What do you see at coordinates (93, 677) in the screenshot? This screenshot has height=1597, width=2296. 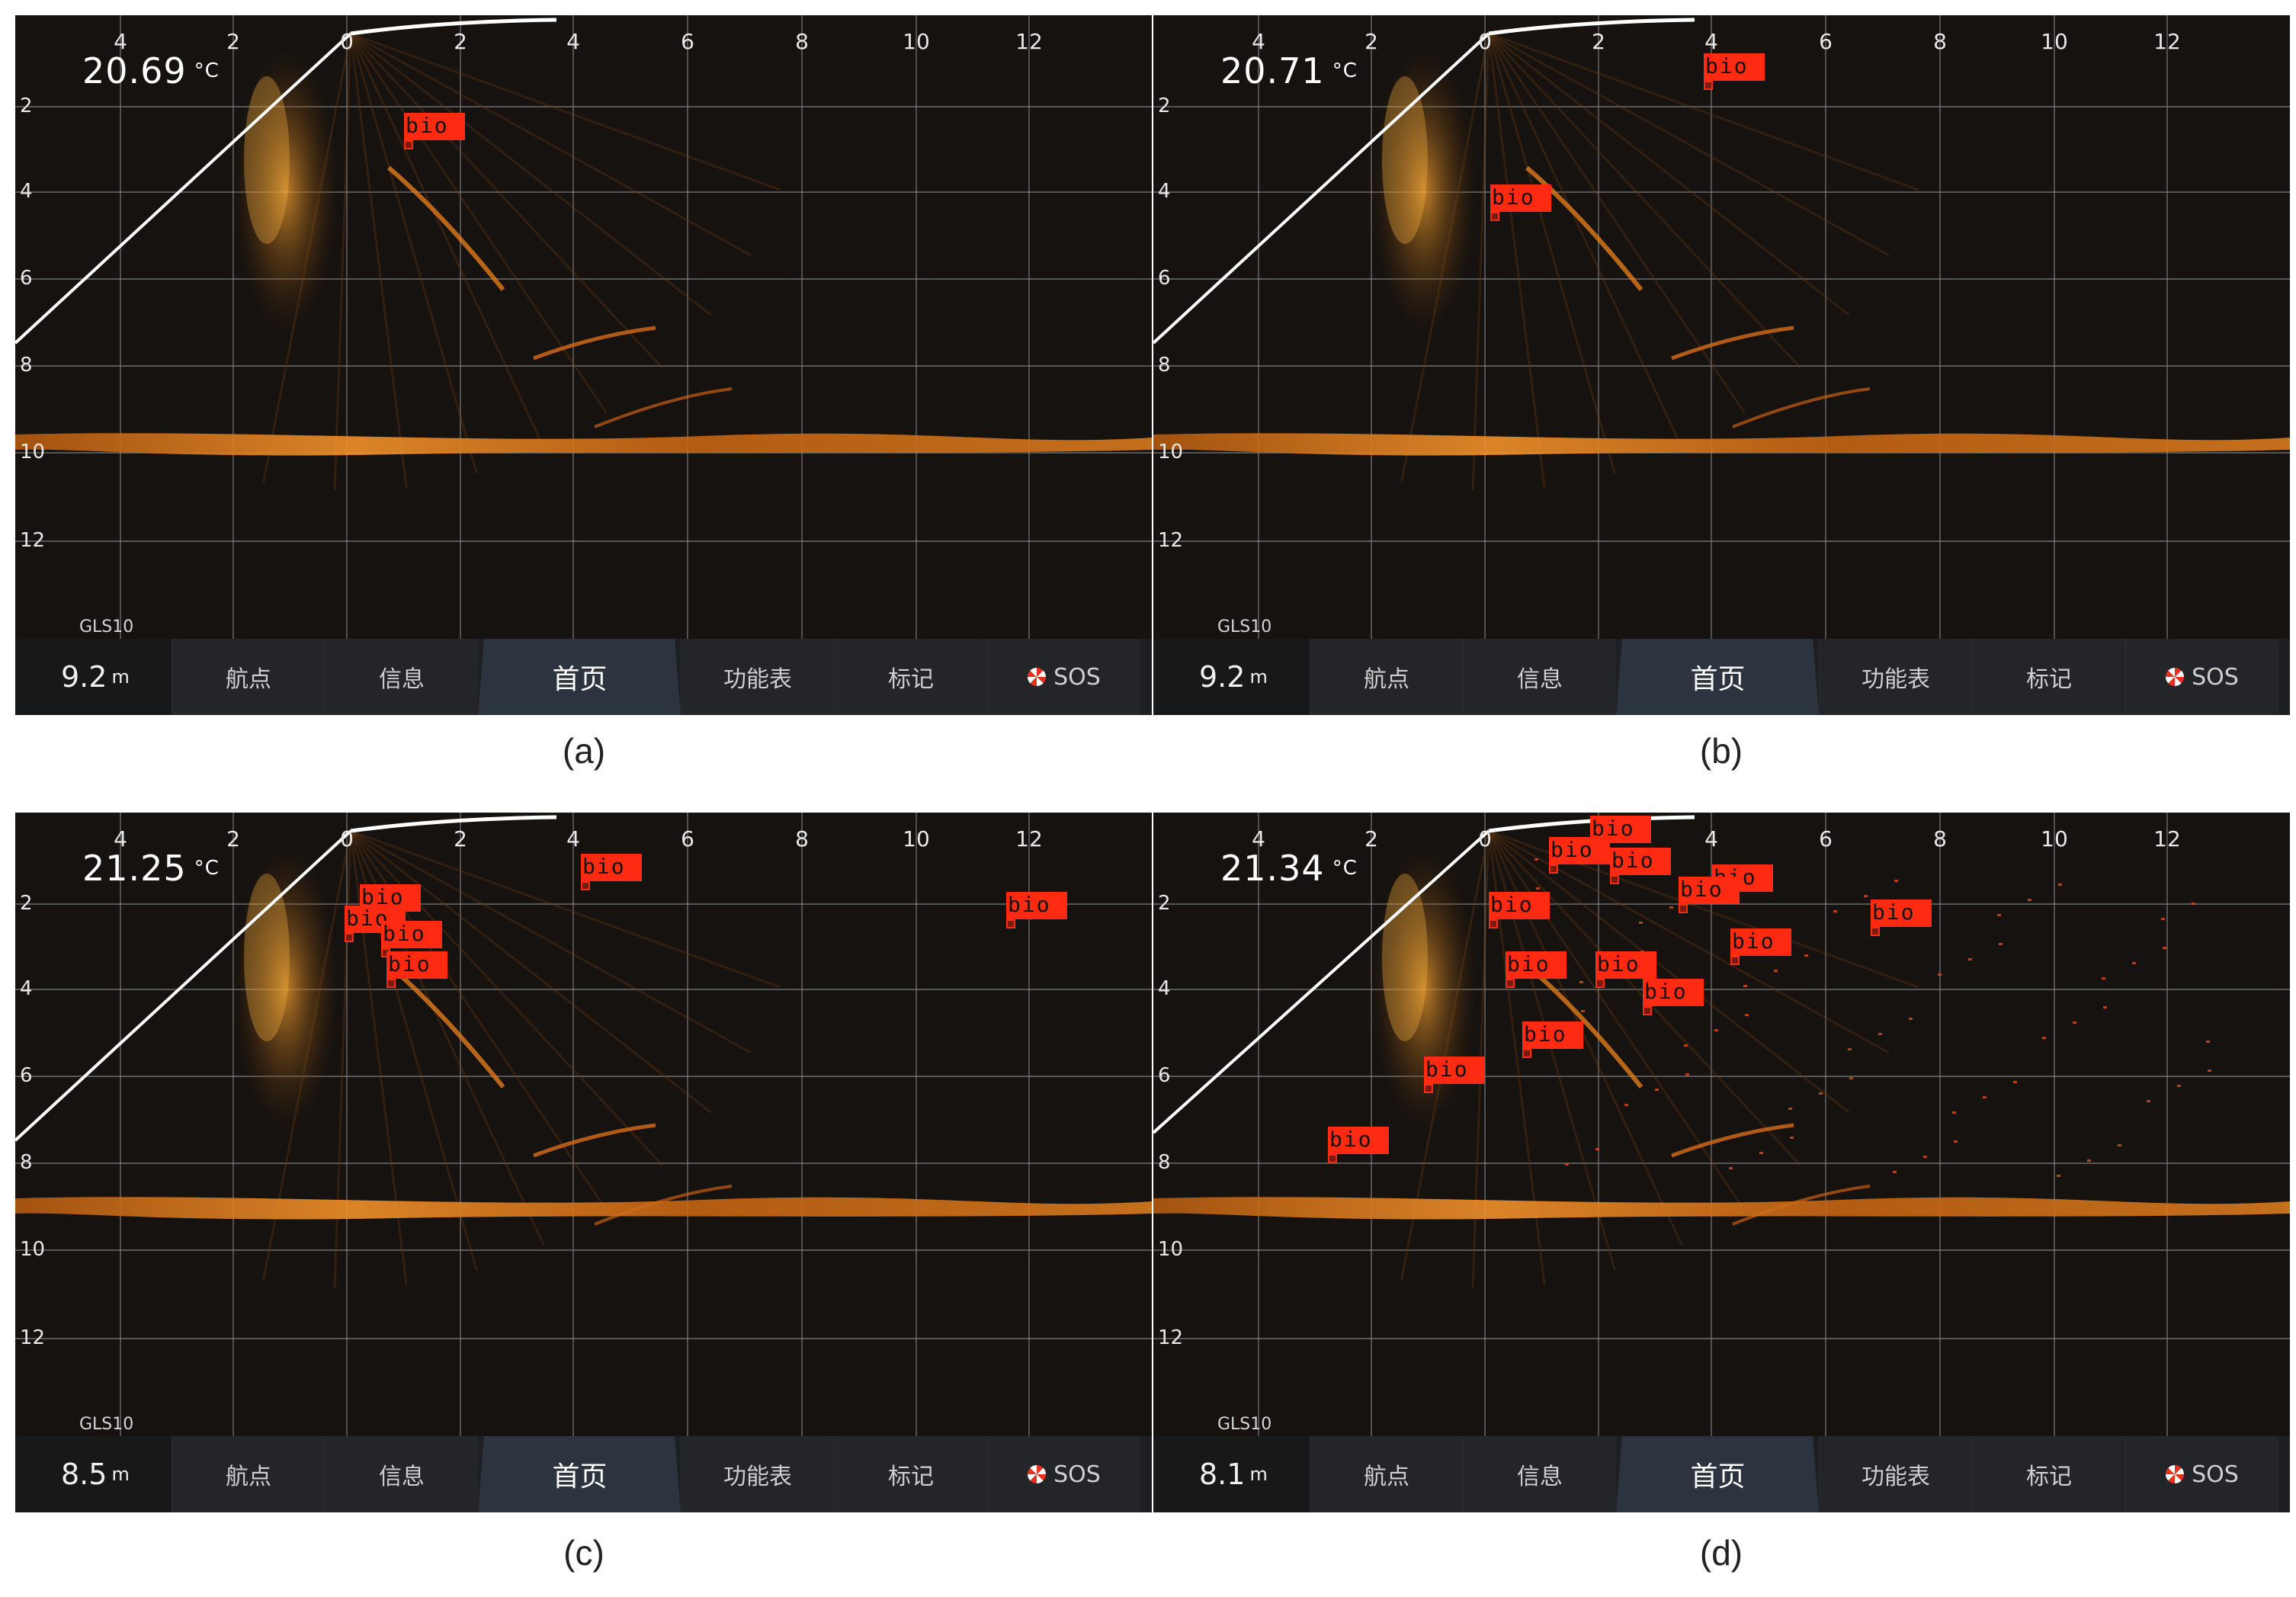 I see `depth-readout: 9.2 m` at bounding box center [93, 677].